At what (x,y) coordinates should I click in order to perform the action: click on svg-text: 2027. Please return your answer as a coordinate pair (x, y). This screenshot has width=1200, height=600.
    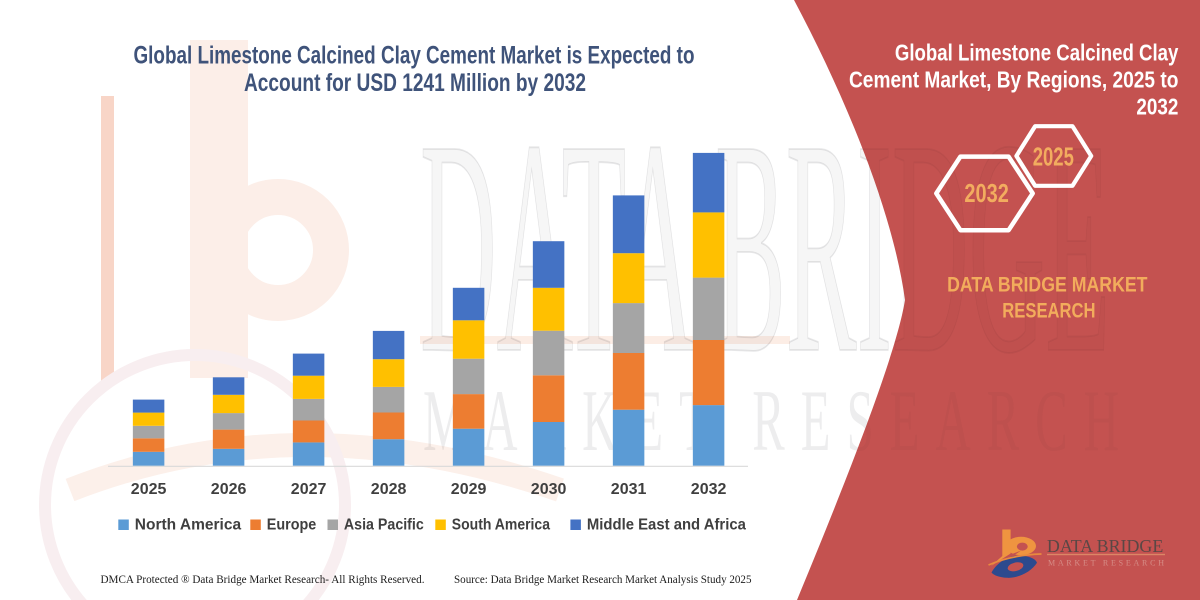
    Looking at the image, I should click on (309, 489).